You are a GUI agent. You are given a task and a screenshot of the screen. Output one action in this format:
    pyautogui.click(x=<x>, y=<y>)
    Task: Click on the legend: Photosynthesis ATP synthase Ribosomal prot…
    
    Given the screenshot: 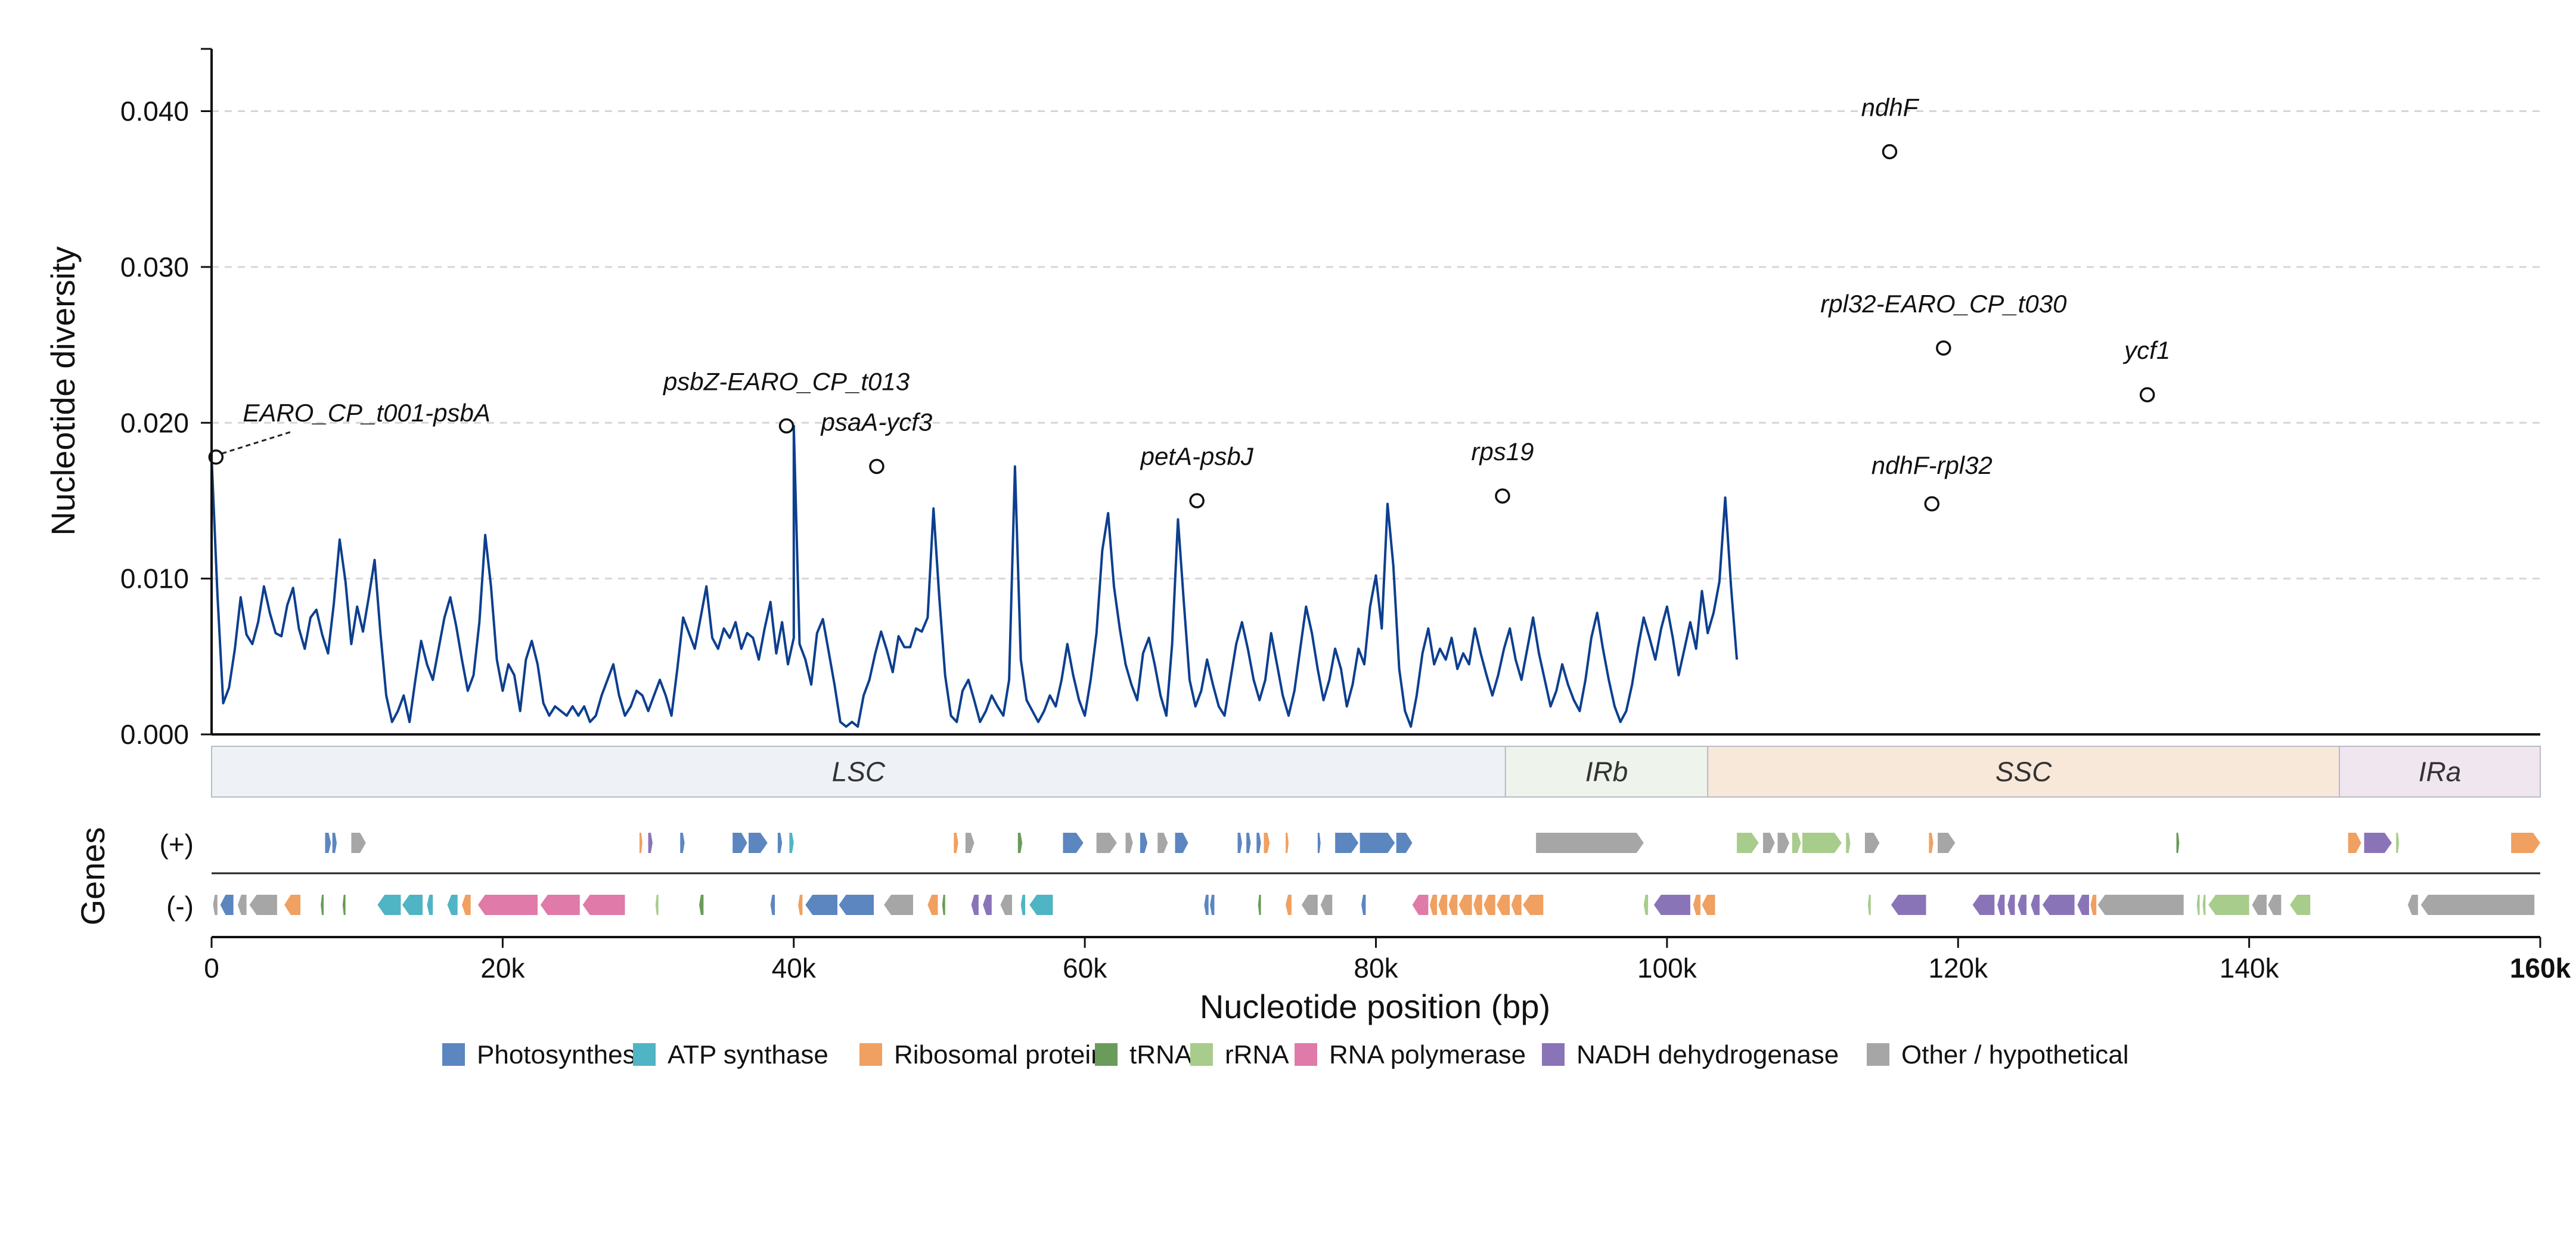 What is the action you would take?
    pyautogui.click(x=1285, y=1054)
    